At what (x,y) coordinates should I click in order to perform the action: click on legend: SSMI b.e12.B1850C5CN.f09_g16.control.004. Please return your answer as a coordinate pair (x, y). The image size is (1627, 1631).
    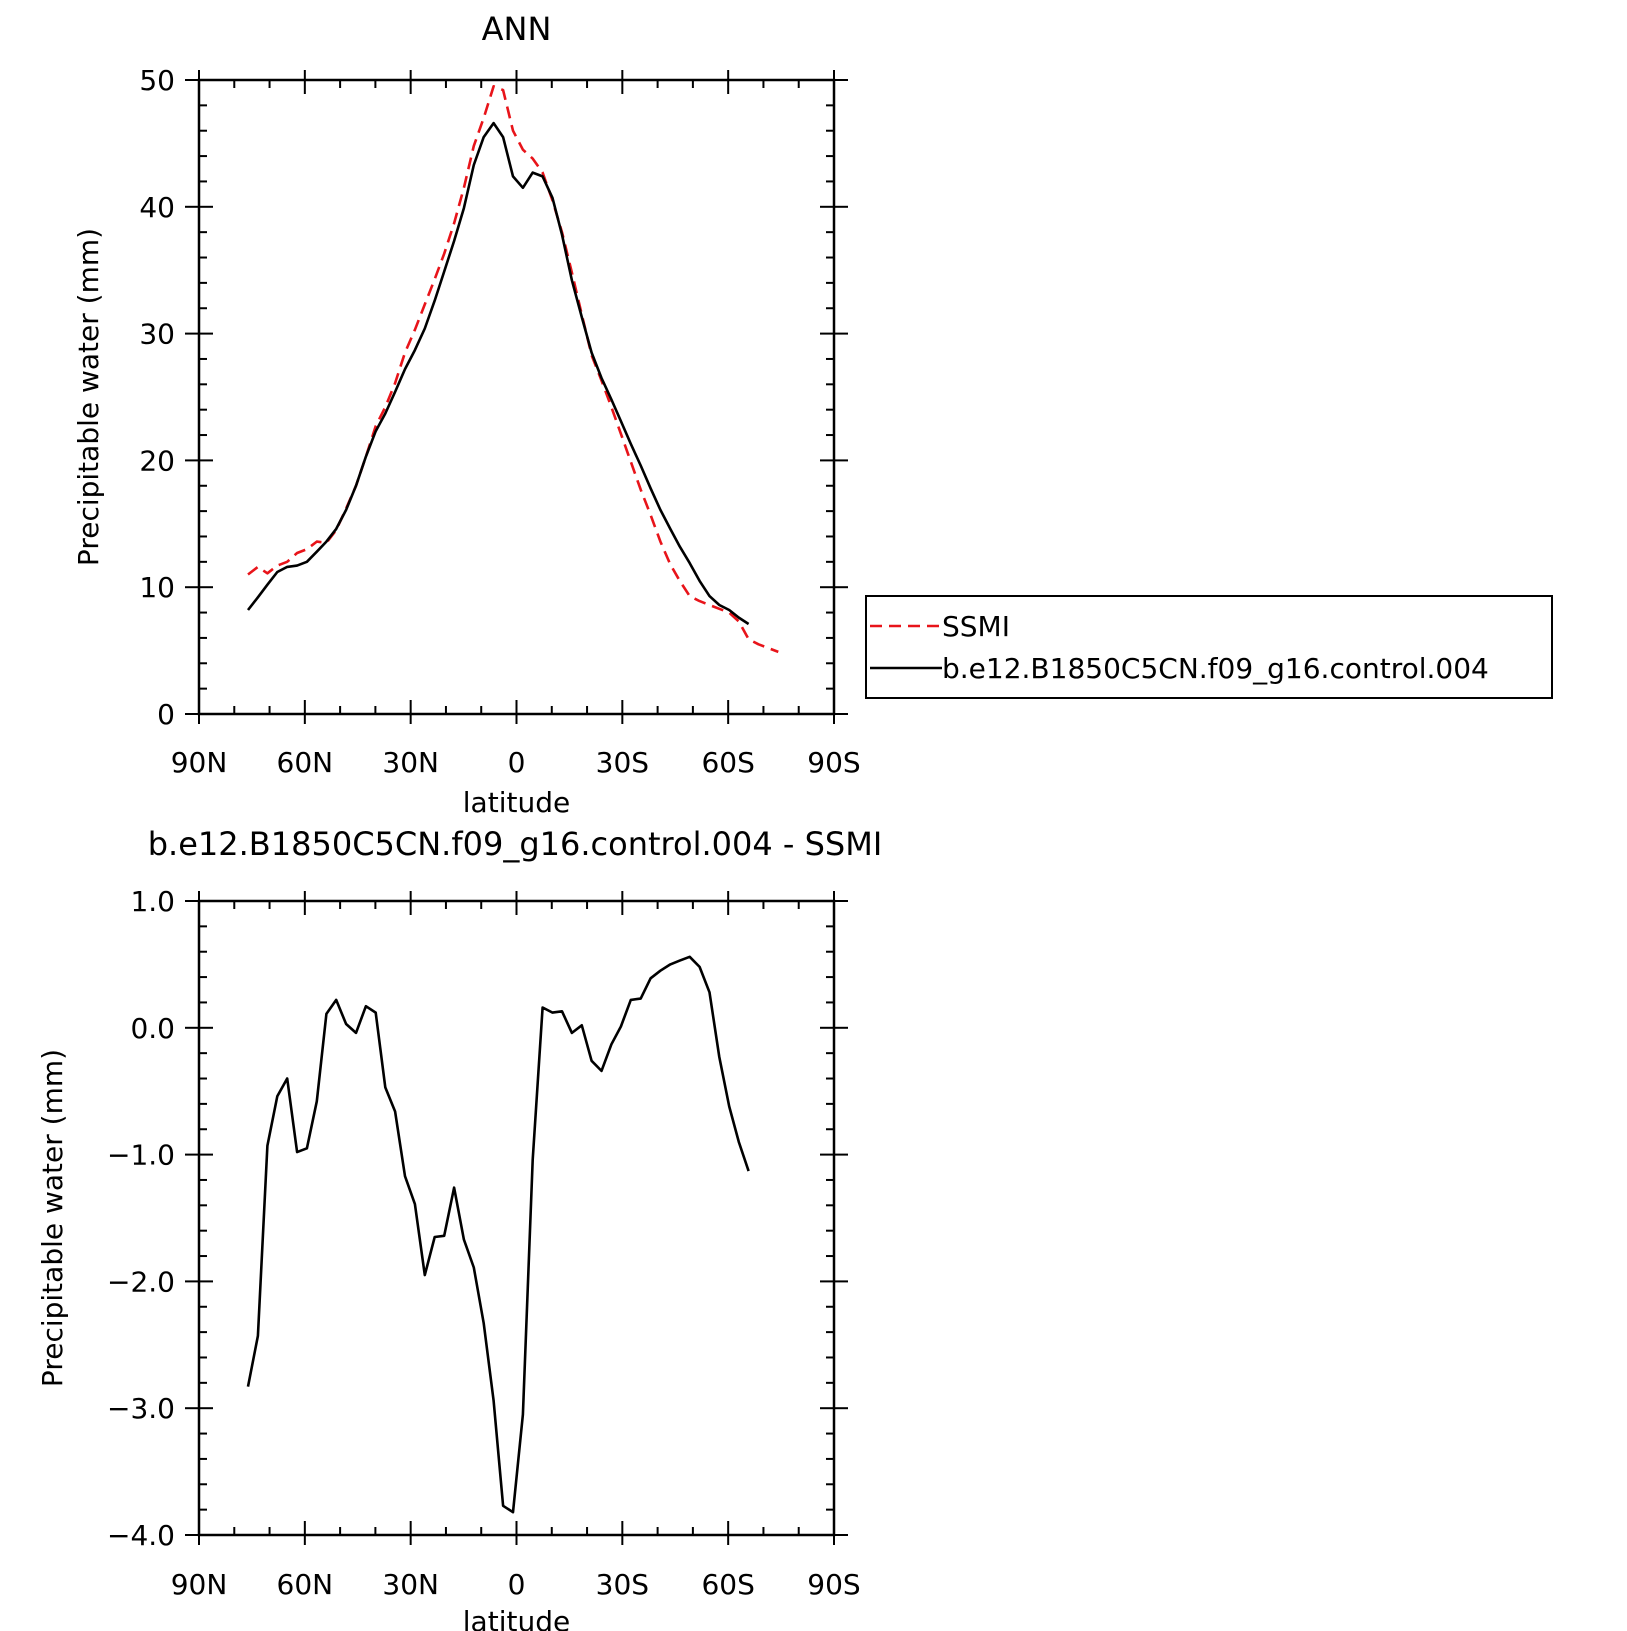
    Looking at the image, I should click on (1209, 647).